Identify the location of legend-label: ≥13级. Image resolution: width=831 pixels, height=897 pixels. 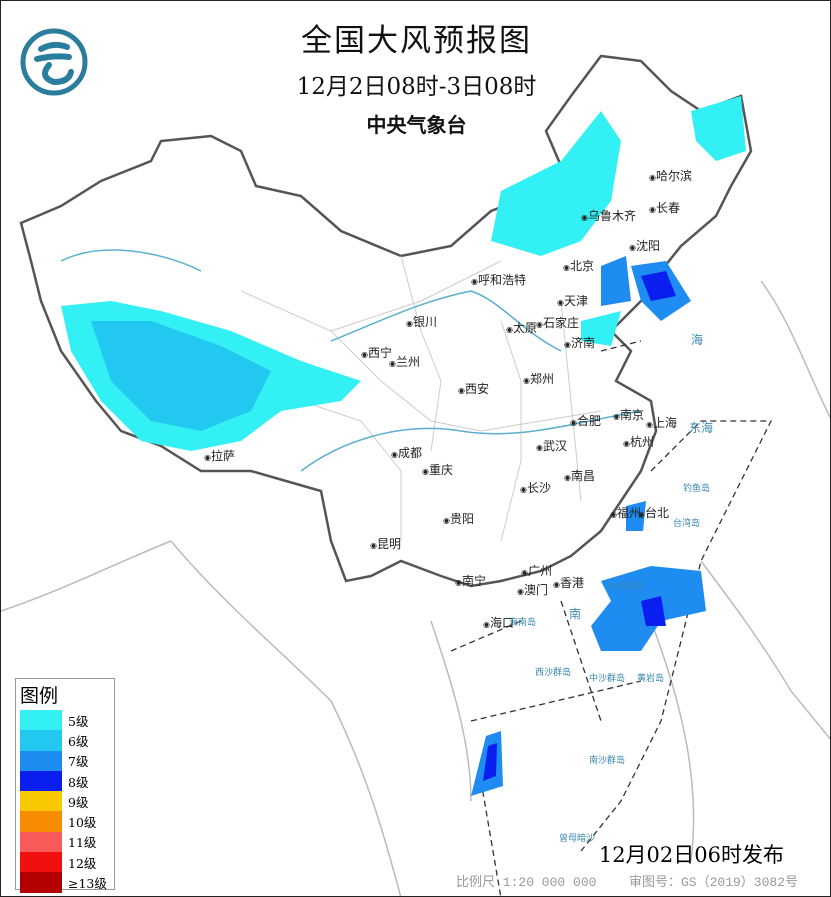
(87, 884).